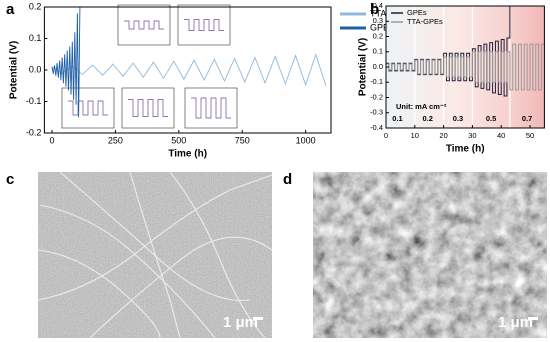 This screenshot has width=550, height=342. What do you see at coordinates (10, 9) in the screenshot?
I see `panel-label: a` at bounding box center [10, 9].